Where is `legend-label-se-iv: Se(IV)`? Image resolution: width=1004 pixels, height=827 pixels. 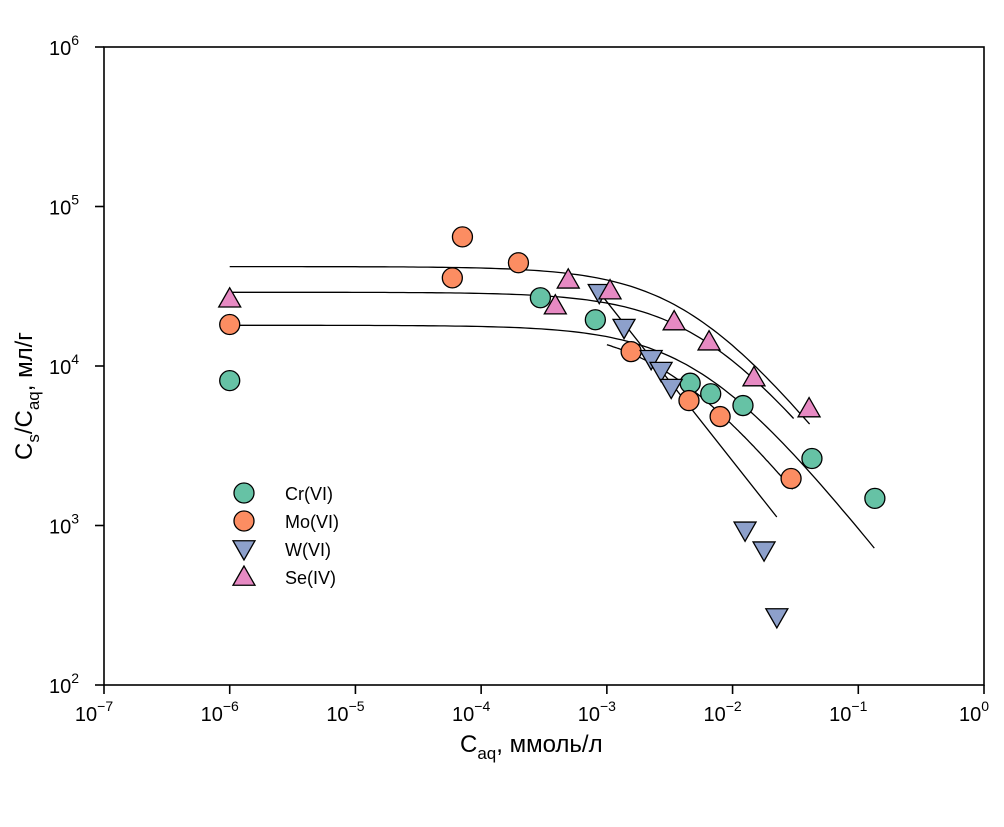 legend-label-se-iv: Se(IV) is located at coordinates (310, 578).